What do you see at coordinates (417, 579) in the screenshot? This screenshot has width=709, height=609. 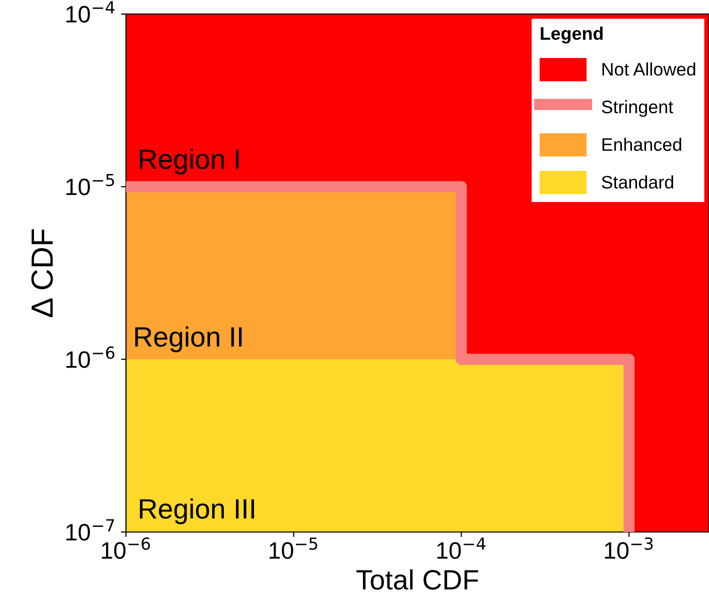 I see `x-axis-title: Total CDF` at bounding box center [417, 579].